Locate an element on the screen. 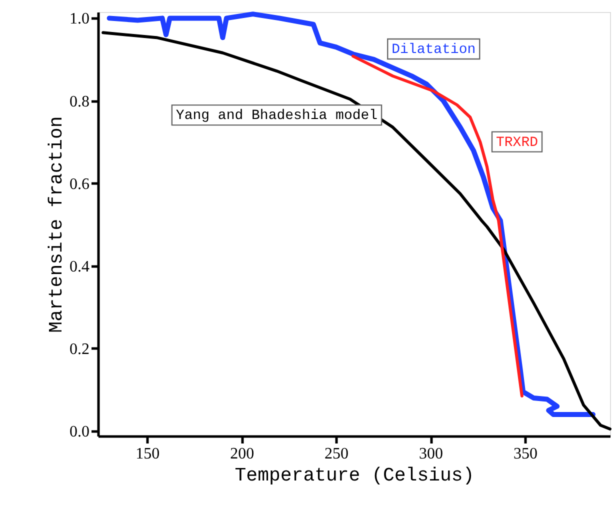  x-tick-label: 200 is located at coordinates (242, 454).